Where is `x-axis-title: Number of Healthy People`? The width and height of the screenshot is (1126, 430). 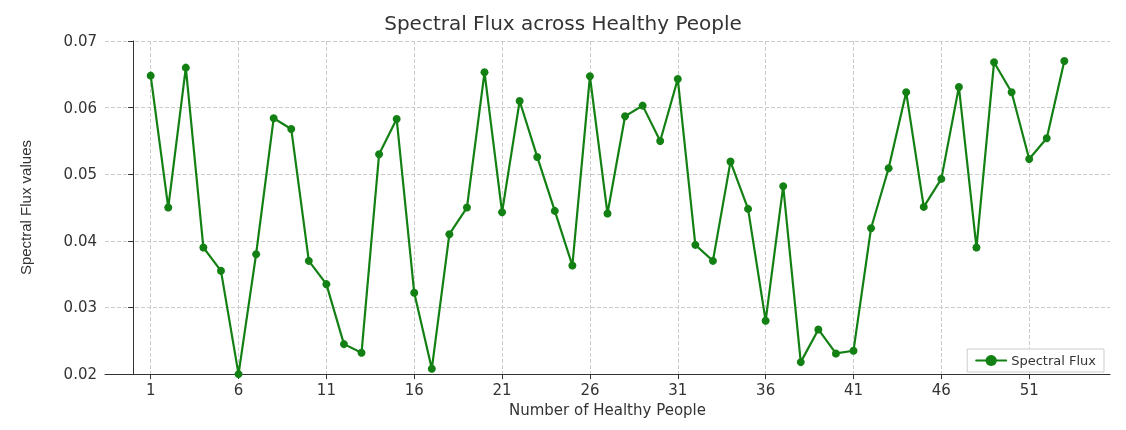
x-axis-title: Number of Healthy People is located at coordinates (607, 409).